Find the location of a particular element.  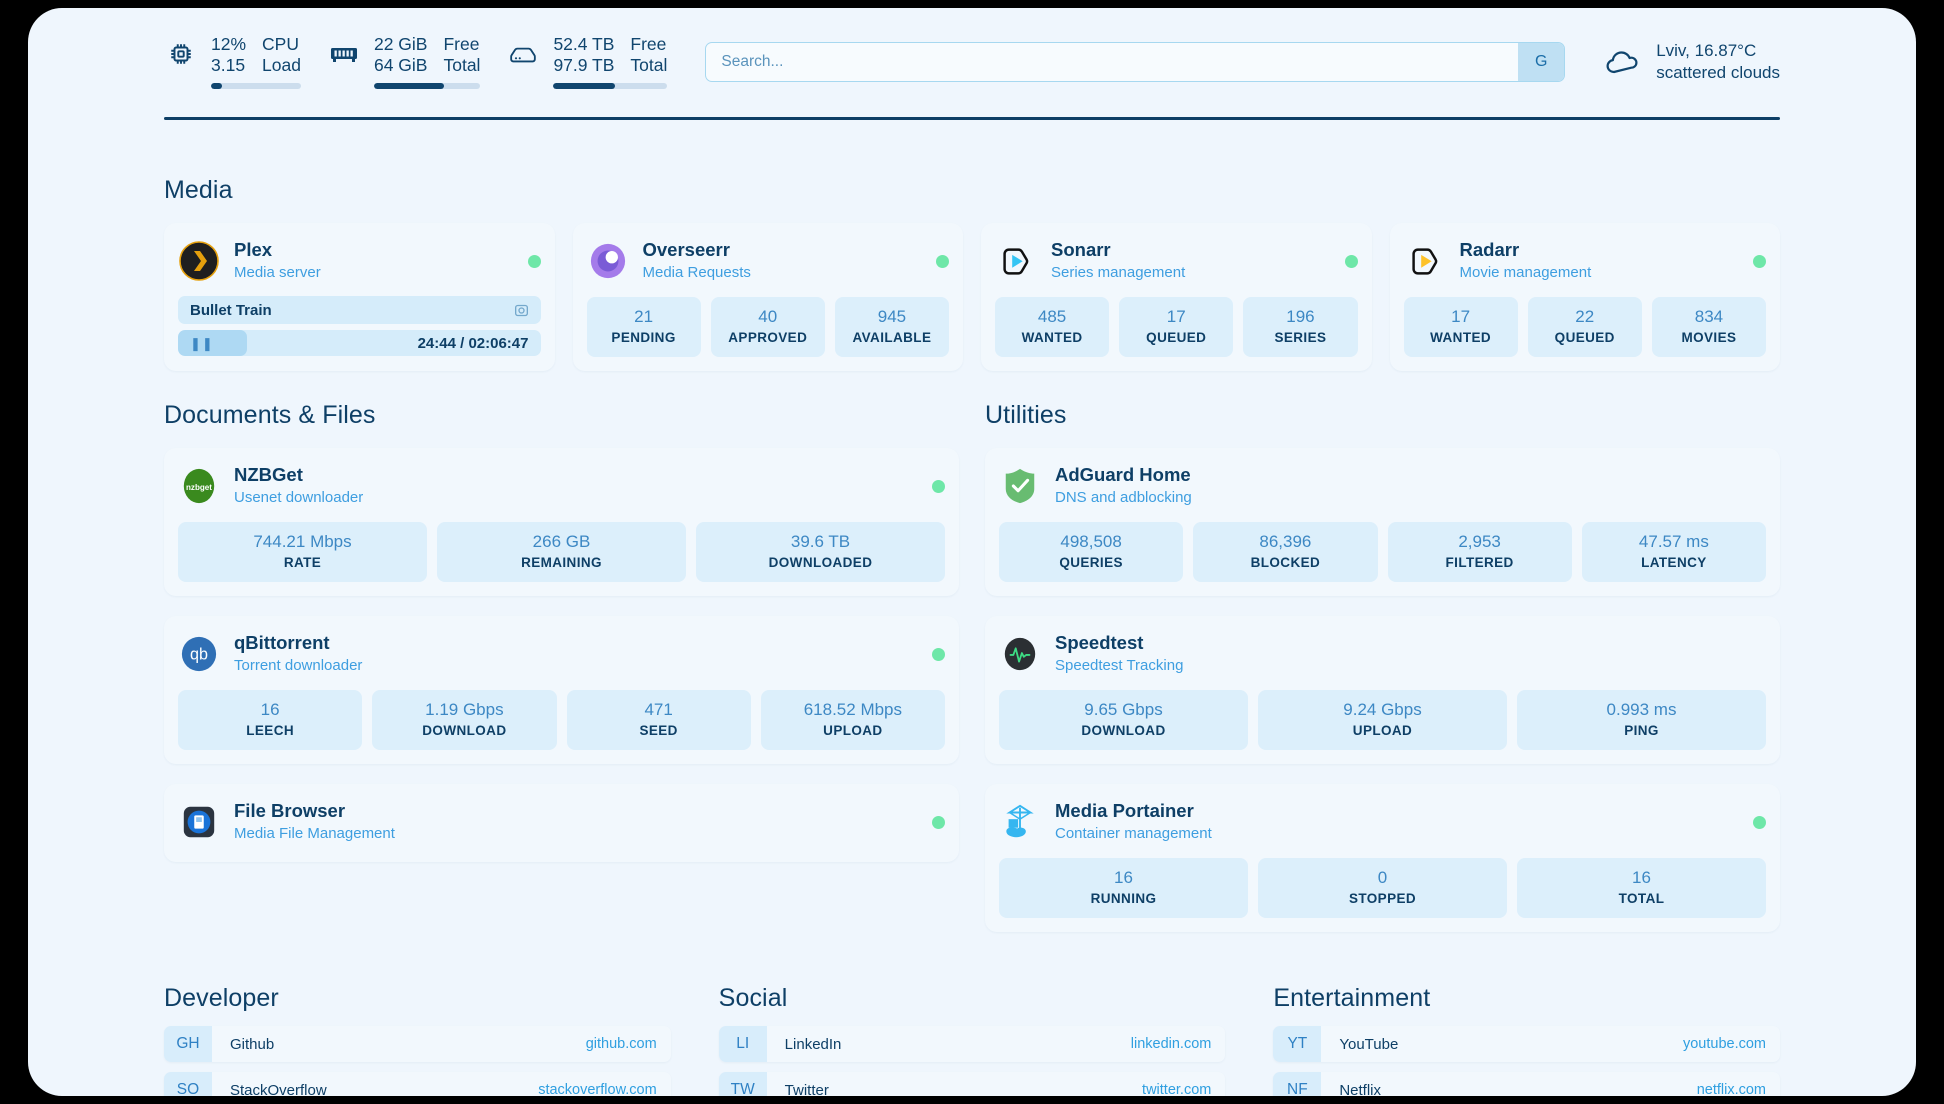

top-bar: 12% 3.15 CPU Load is located at coordinates (972, 48).